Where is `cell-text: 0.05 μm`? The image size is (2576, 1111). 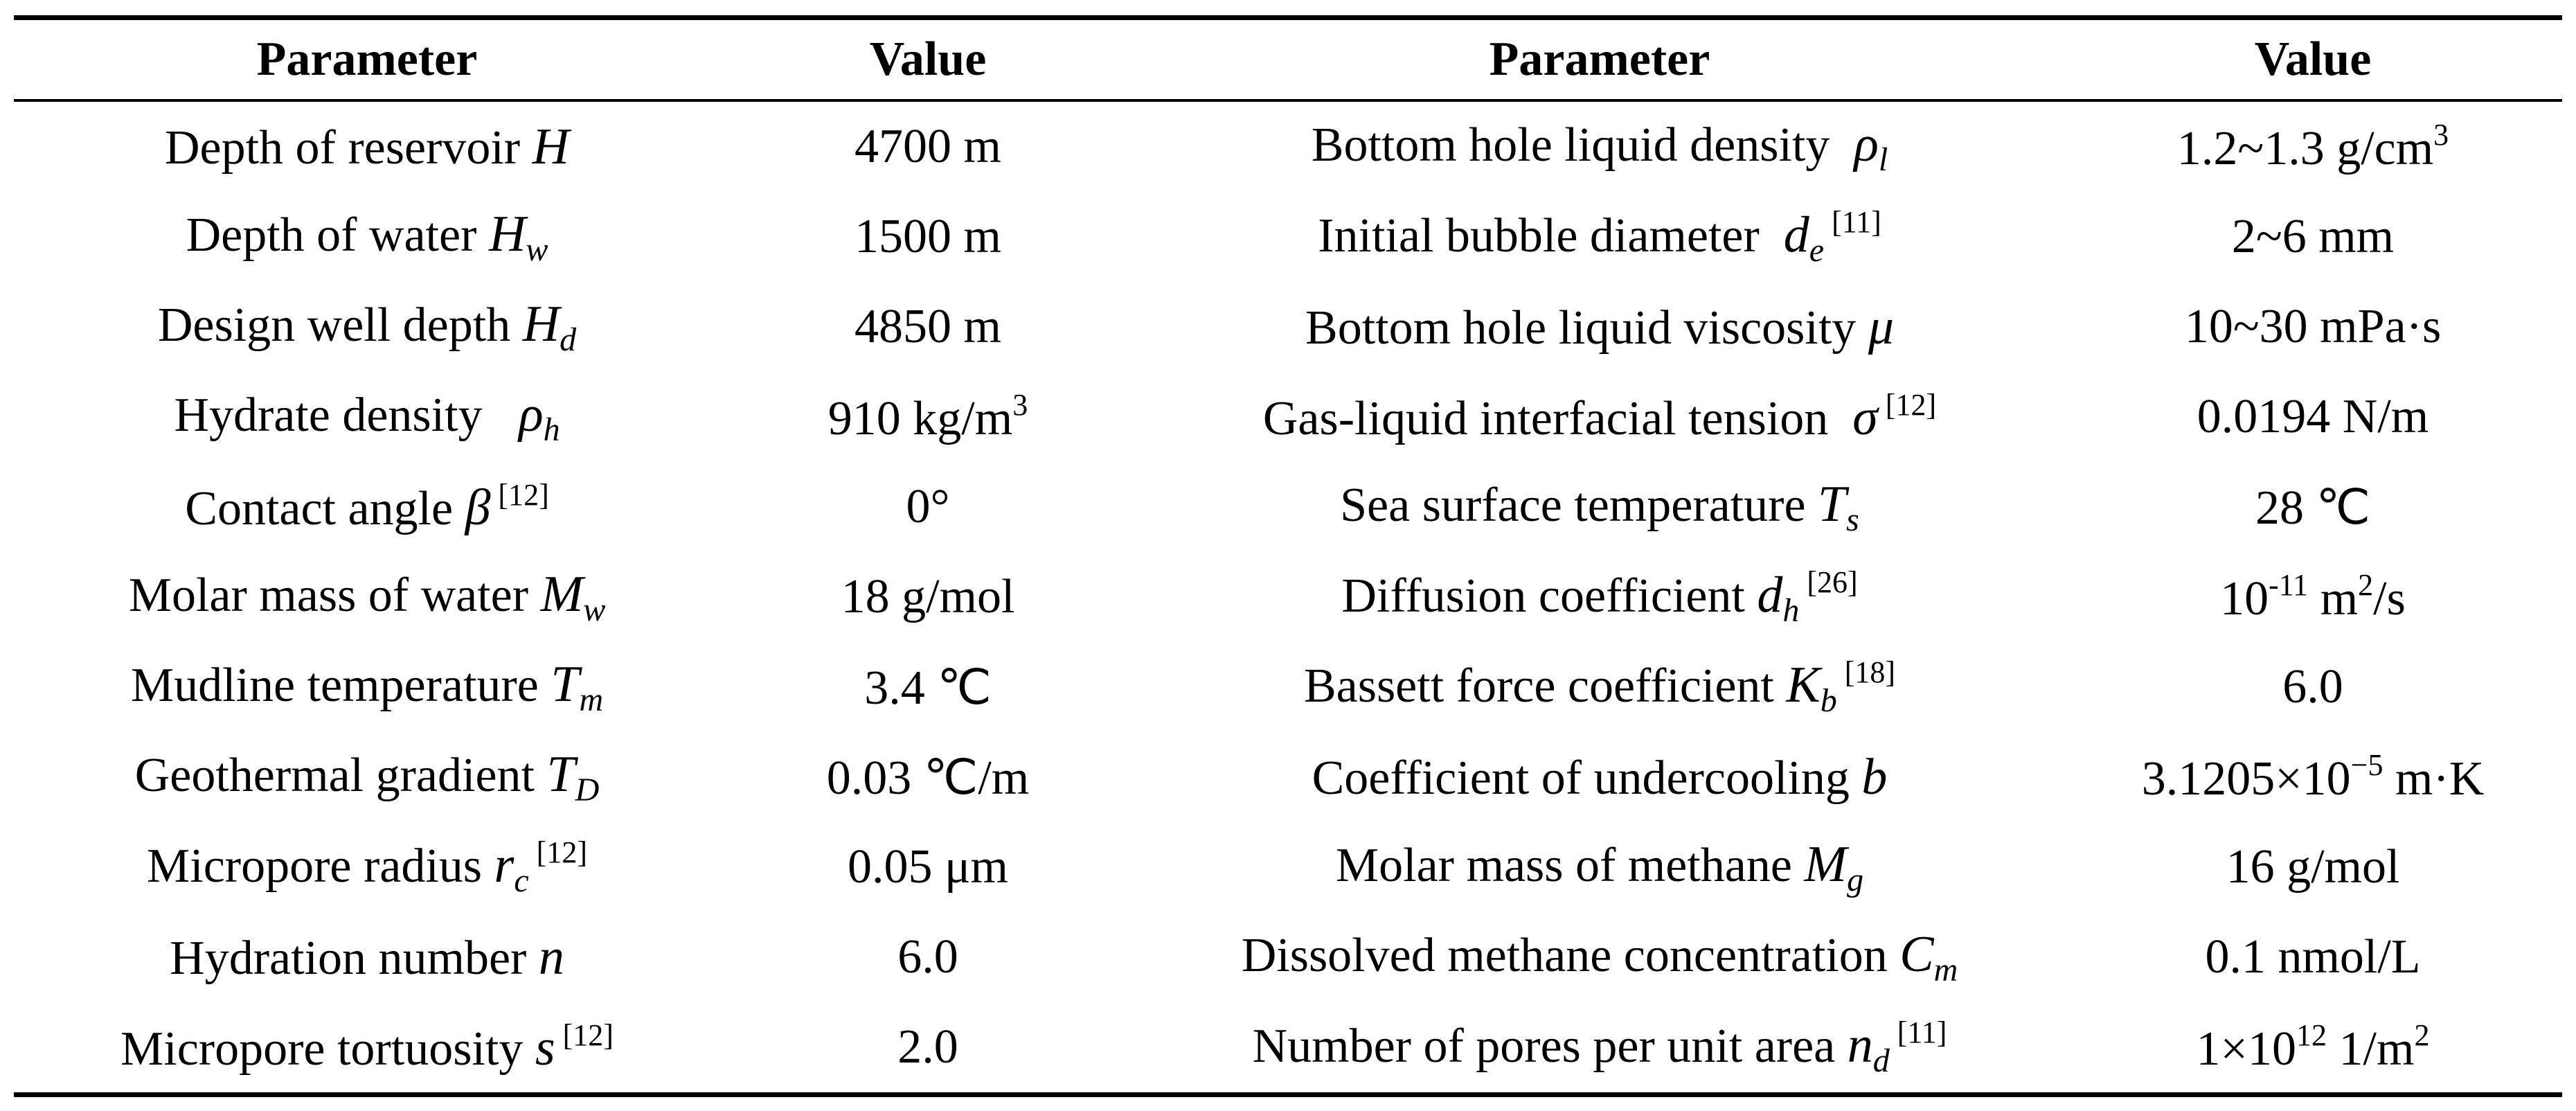 cell-text: 0.05 μm is located at coordinates (928, 867).